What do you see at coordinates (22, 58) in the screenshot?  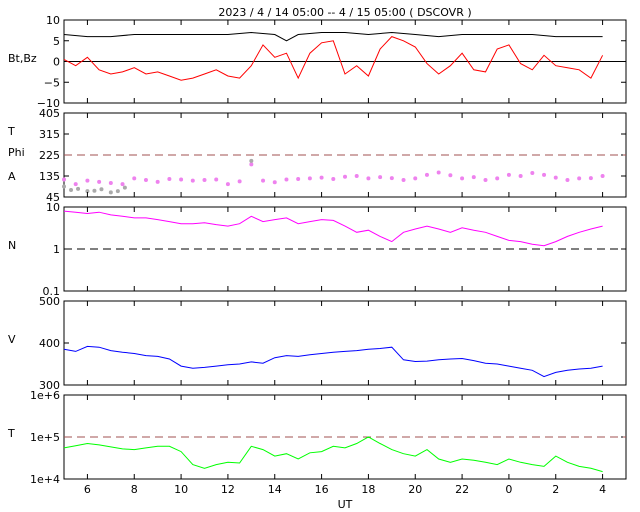 I see `panel-ylabel: Bt,Bz` at bounding box center [22, 58].